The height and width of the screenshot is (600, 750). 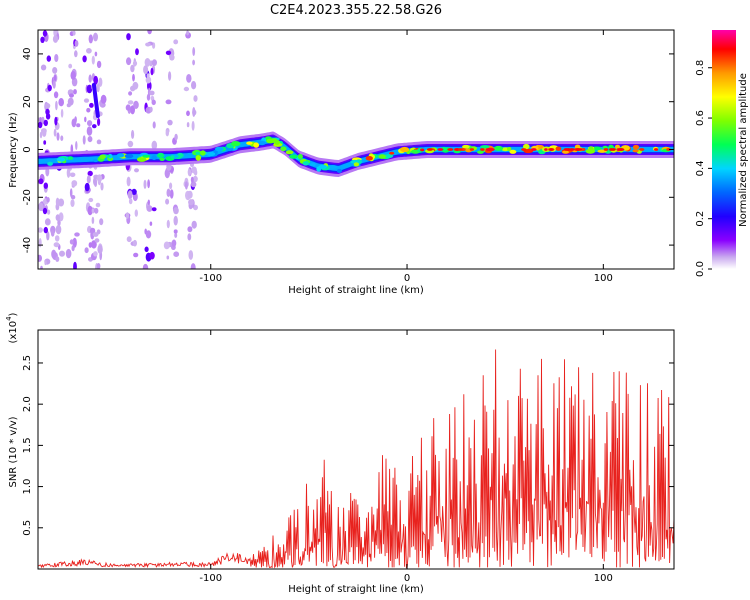 I want to click on ridge-band, so click(x=356, y=154).